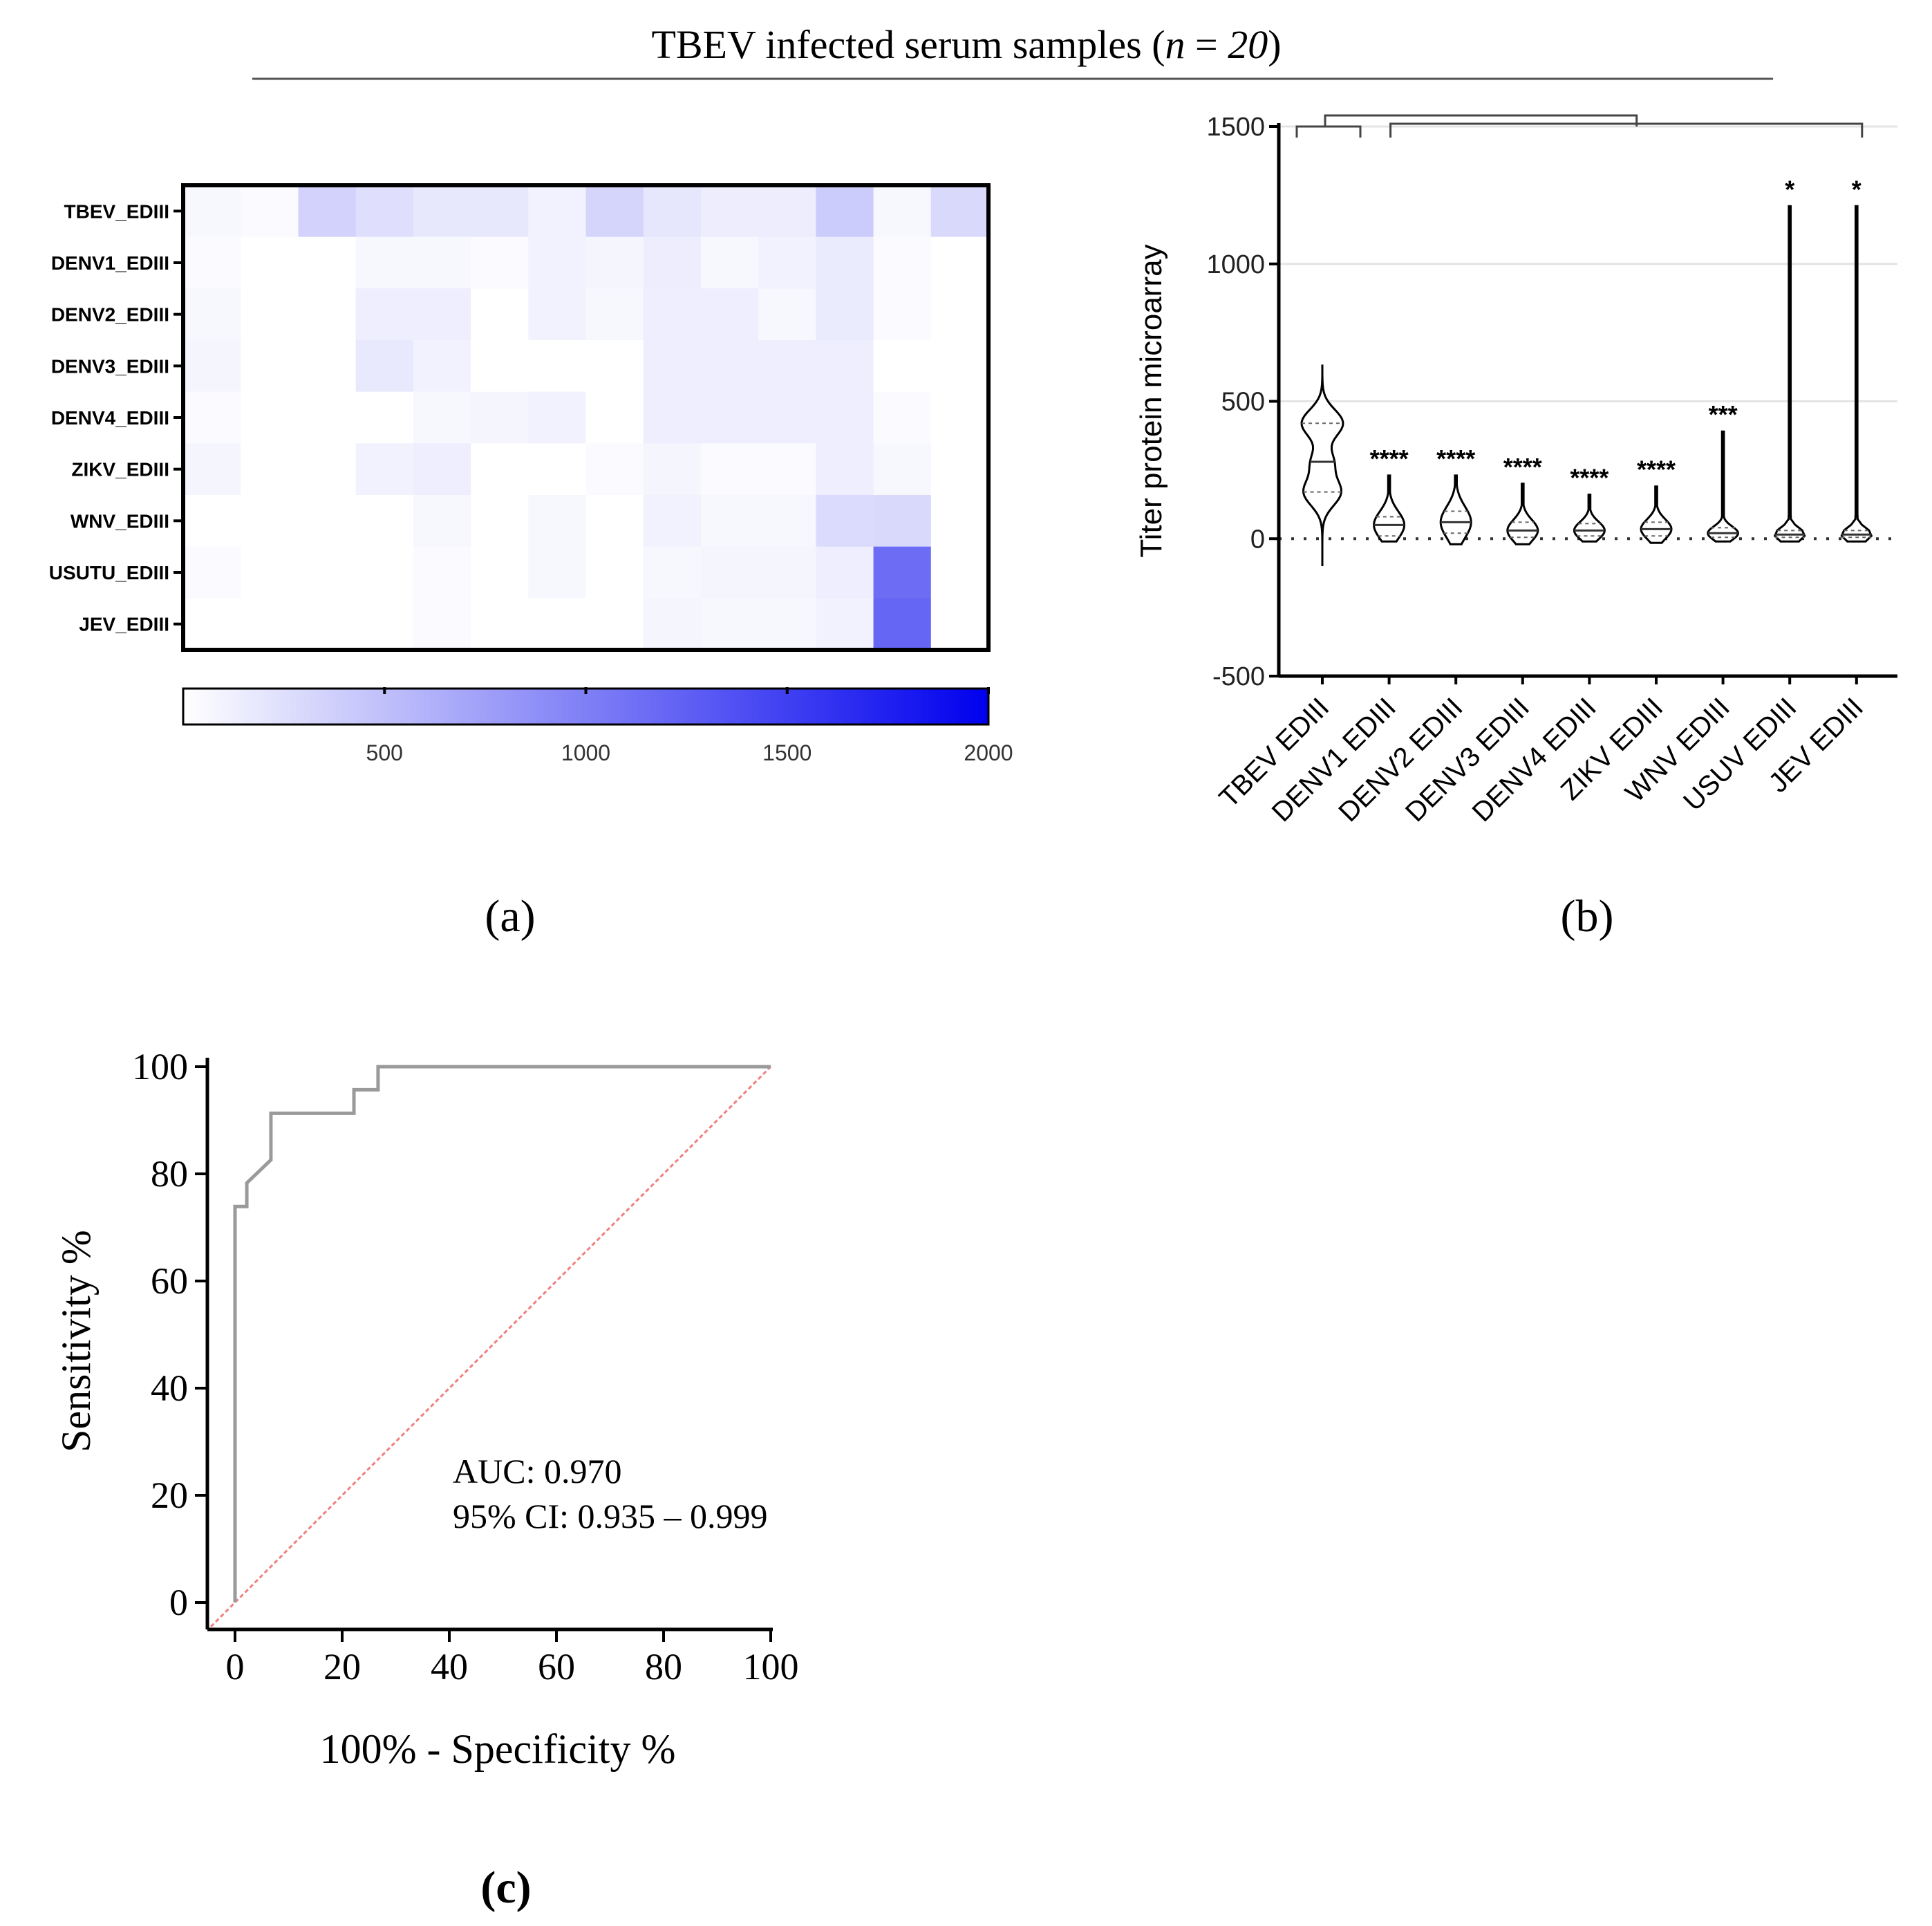  Describe the element at coordinates (169, 1174) in the screenshot. I see `roc-ytick-label: 80` at that location.